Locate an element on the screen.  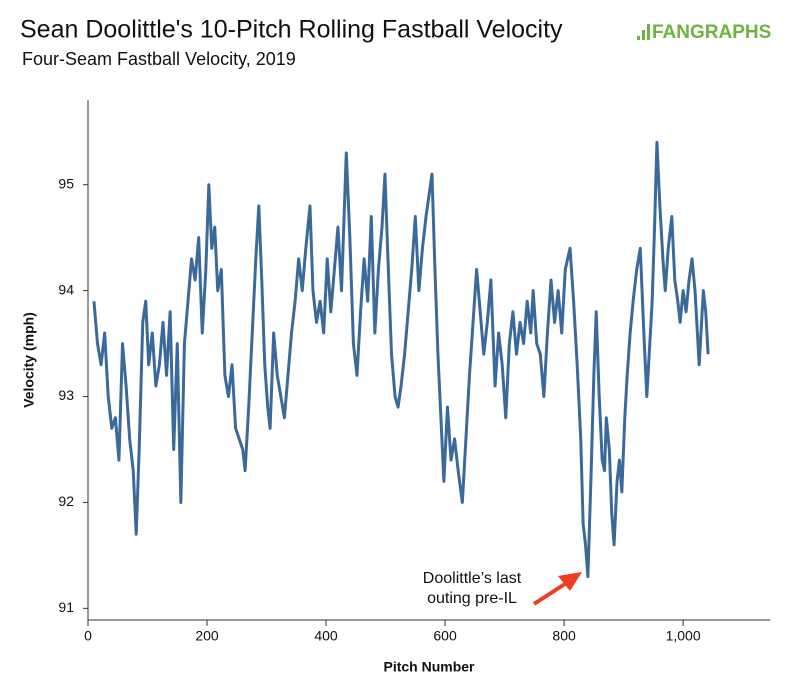
x-tick-label: 600 is located at coordinates (445, 636).